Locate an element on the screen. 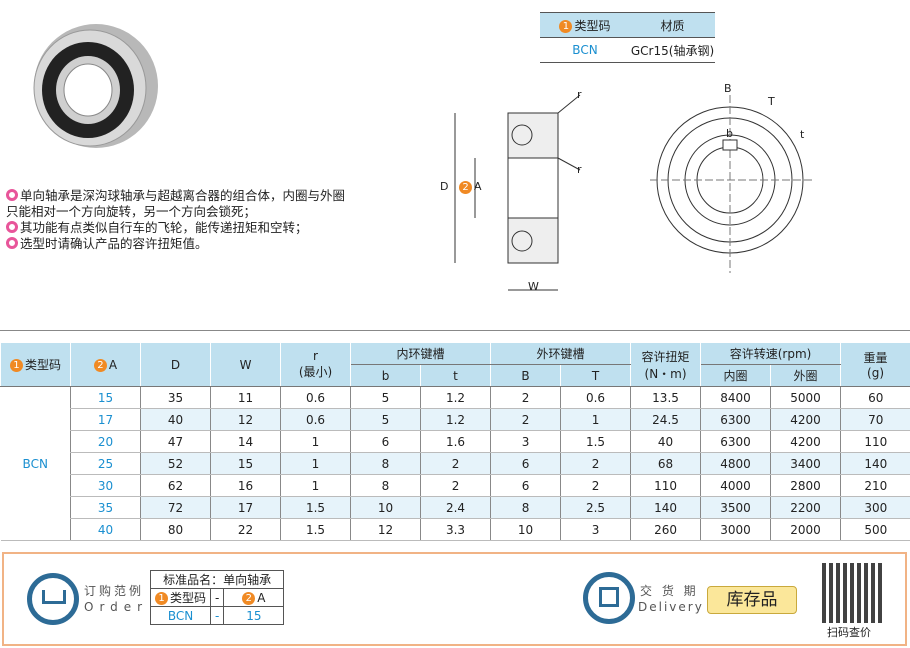  table-cell: 22 is located at coordinates (245, 529).